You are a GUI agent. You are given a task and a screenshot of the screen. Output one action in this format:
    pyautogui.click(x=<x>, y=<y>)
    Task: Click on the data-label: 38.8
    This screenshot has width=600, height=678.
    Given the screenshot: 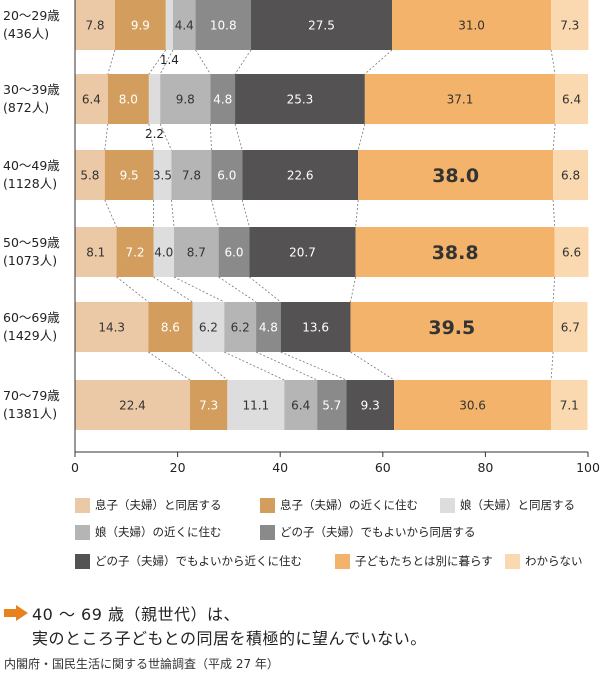 What is the action you would take?
    pyautogui.click(x=455, y=253)
    